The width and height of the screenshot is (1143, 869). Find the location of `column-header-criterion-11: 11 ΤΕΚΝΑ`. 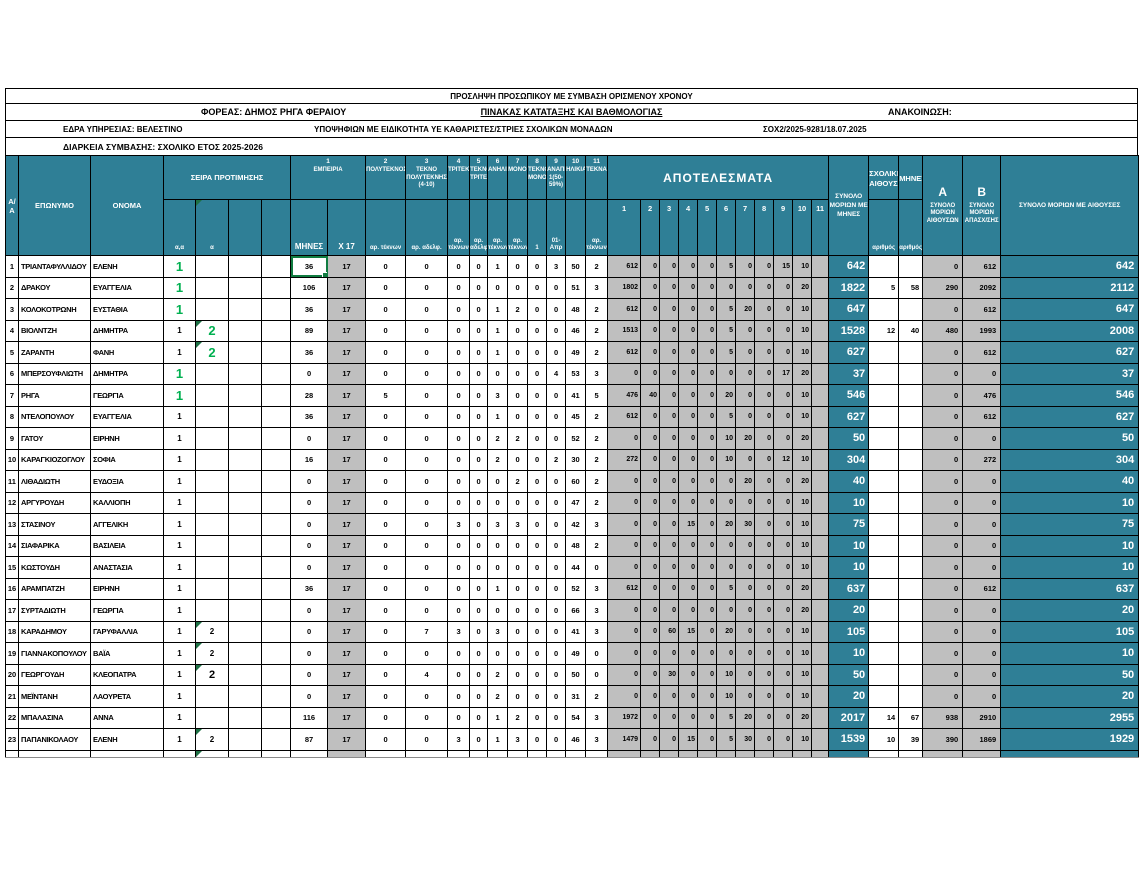

column-header-criterion-11: 11 ΤΕΚΝΑ is located at coordinates (597, 177).